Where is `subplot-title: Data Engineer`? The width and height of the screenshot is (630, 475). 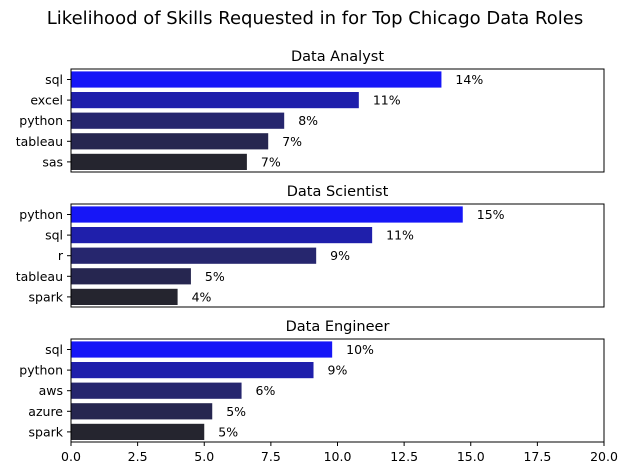
subplot-title: Data Engineer is located at coordinates (338, 327).